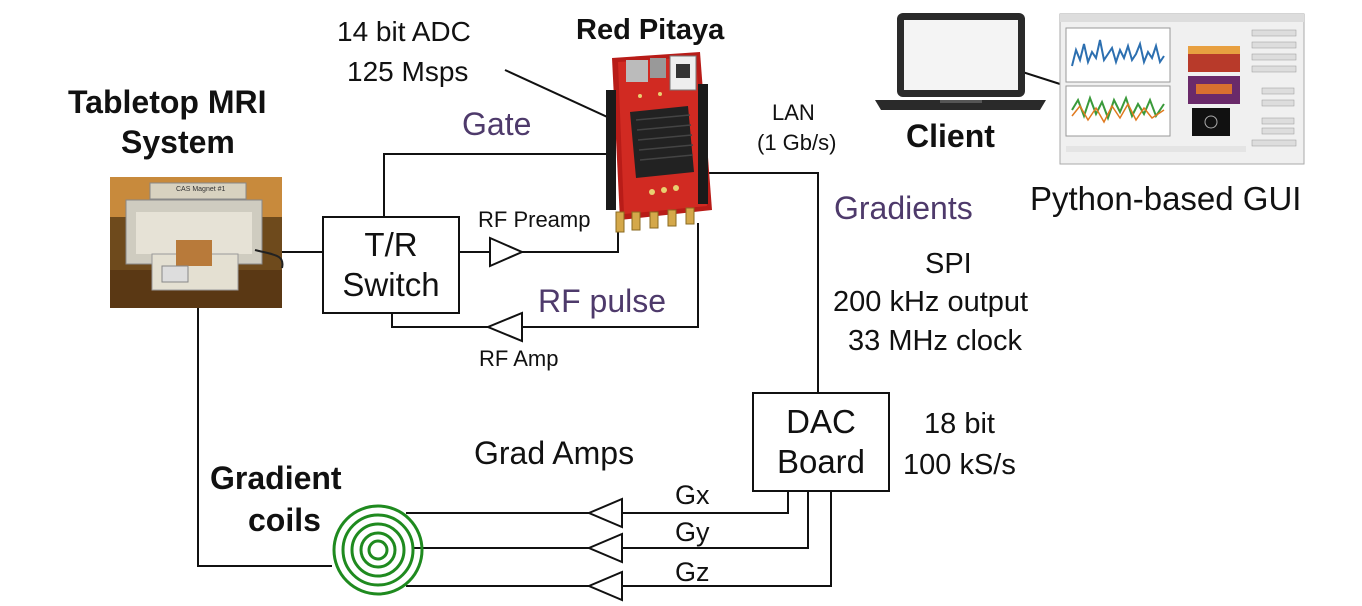 The image size is (1362, 606). What do you see at coordinates (391, 265) in the screenshot?
I see `tr-switch-box: T/R Switch` at bounding box center [391, 265].